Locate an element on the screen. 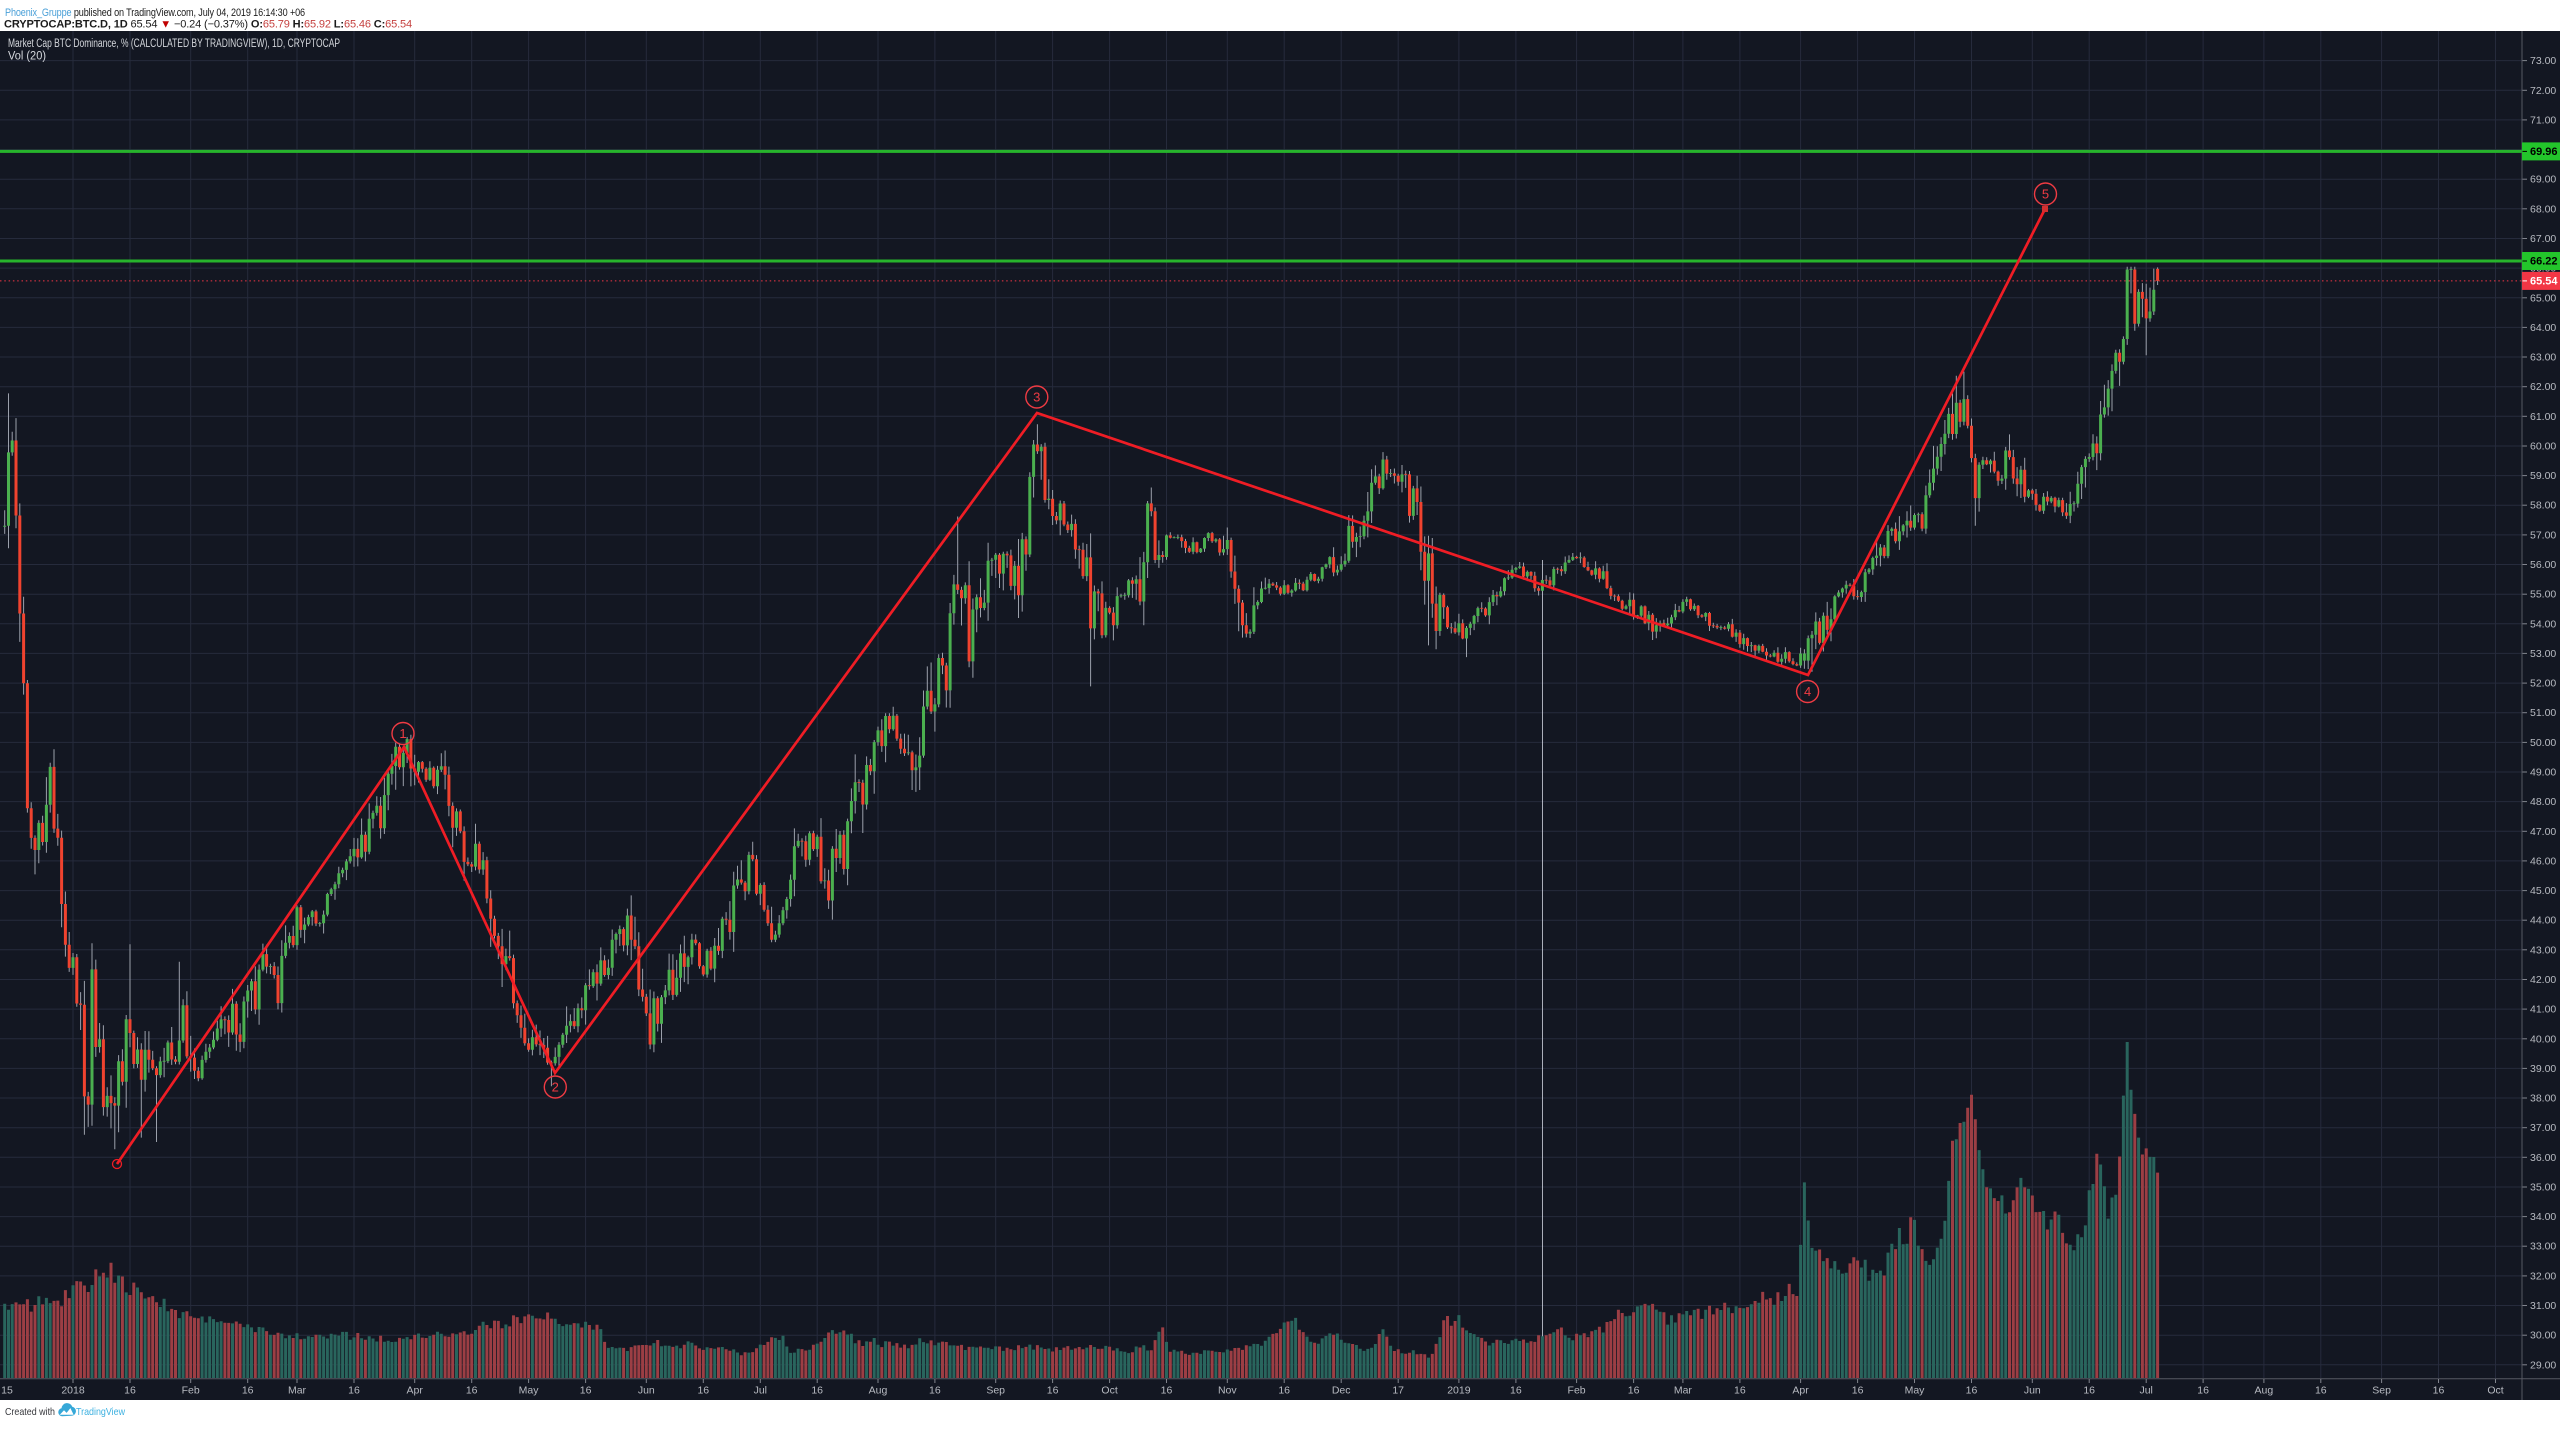  svg-text: 34.00 is located at coordinates (2543, 1217).